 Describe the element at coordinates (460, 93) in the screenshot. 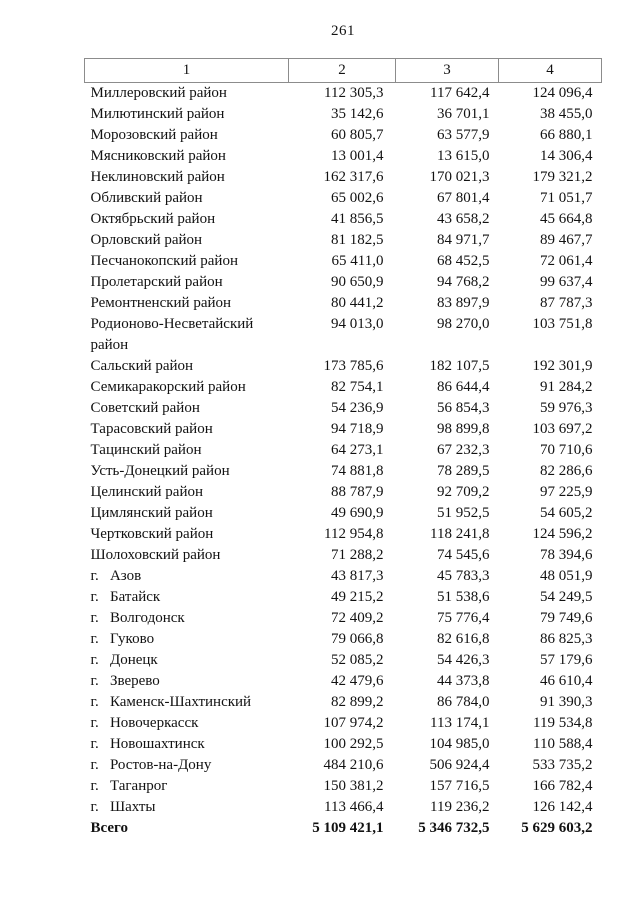

I see `row-value-col3: 117 642,4` at that location.